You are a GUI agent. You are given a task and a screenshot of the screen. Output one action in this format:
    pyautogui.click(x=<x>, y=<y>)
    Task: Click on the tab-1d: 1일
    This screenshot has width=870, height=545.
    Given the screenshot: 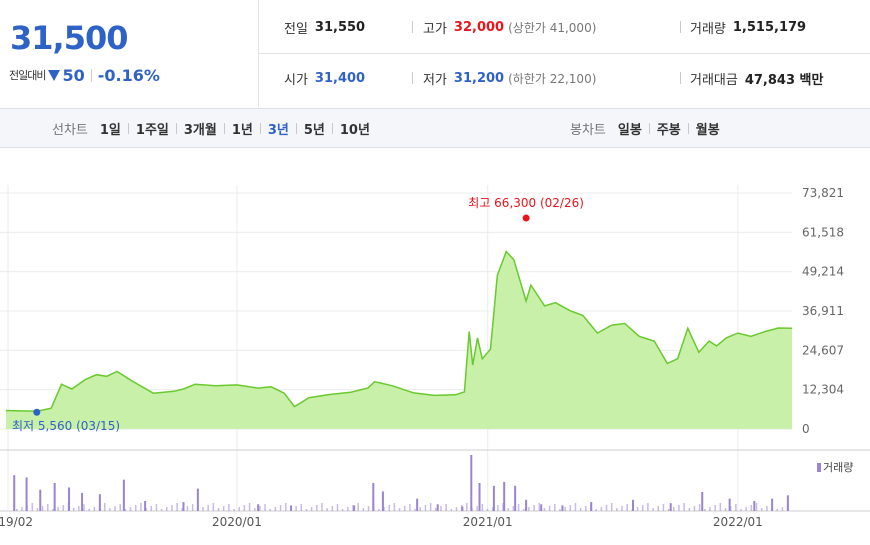 What is the action you would take?
    pyautogui.click(x=110, y=130)
    